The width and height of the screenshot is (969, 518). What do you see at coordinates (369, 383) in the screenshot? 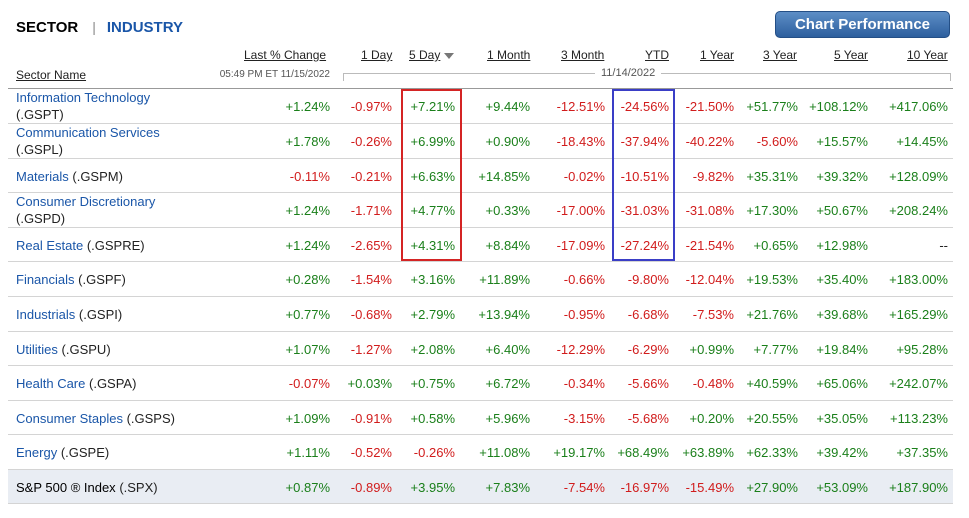
I see `cell-1-day: +0.03%` at bounding box center [369, 383].